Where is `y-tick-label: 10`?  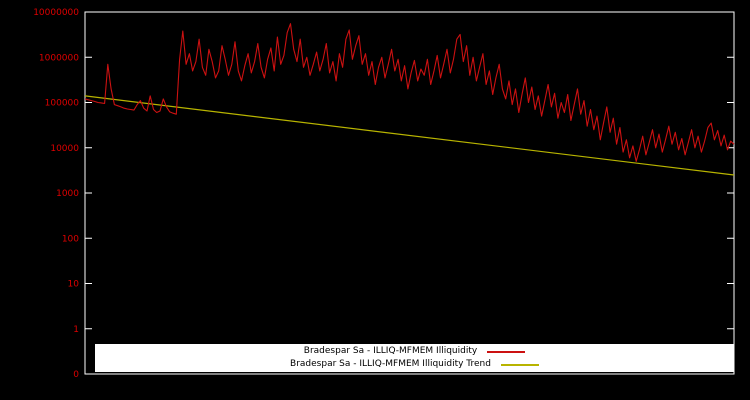 y-tick-label: 10 is located at coordinates (74, 285).